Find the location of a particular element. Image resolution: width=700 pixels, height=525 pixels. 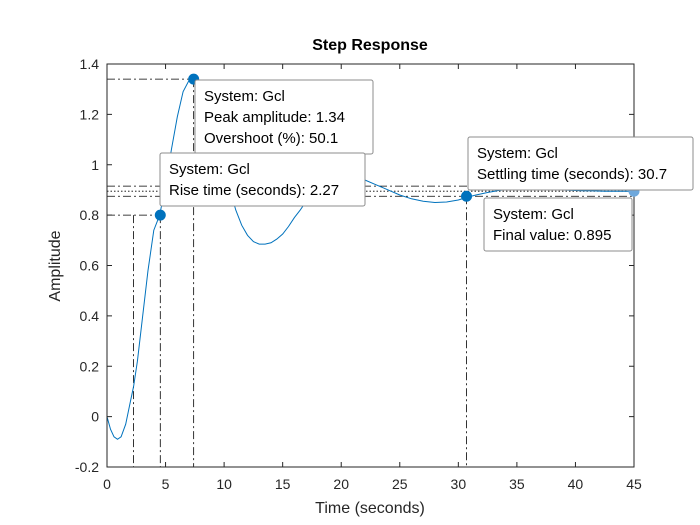

y-tick-label: 0.8 is located at coordinates (90, 215).